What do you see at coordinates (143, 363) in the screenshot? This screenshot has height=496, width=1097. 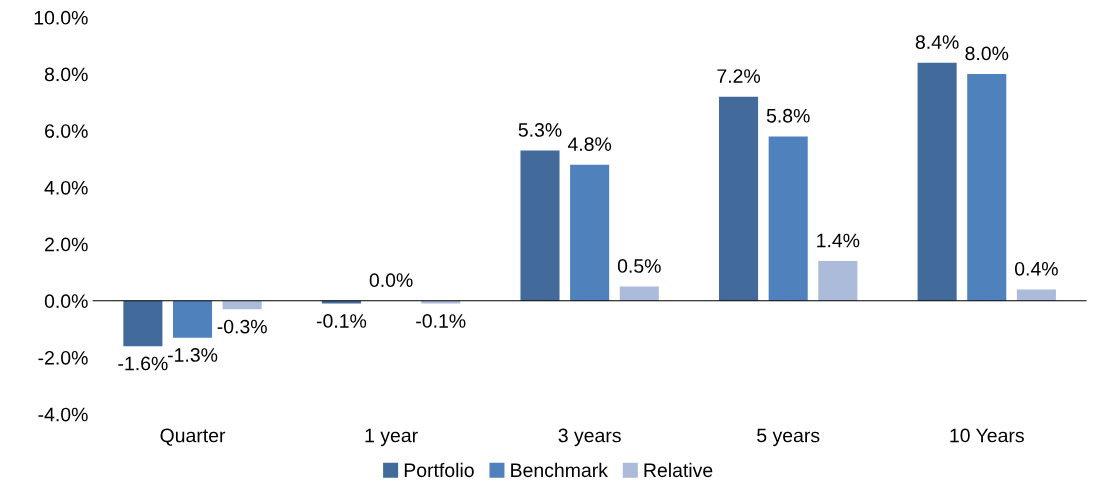 I see `data-label: -1.6%` at bounding box center [143, 363].